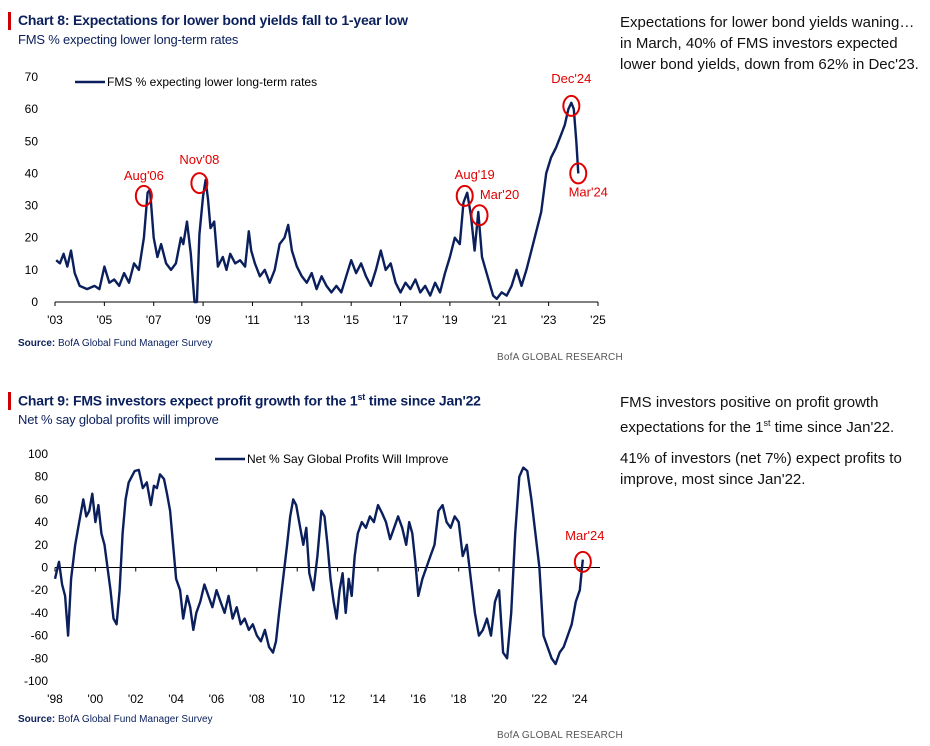 Image resolution: width=930 pixels, height=746 pixels. Describe the element at coordinates (571, 78) in the screenshot. I see `annotation-label: Dec'24` at that location.